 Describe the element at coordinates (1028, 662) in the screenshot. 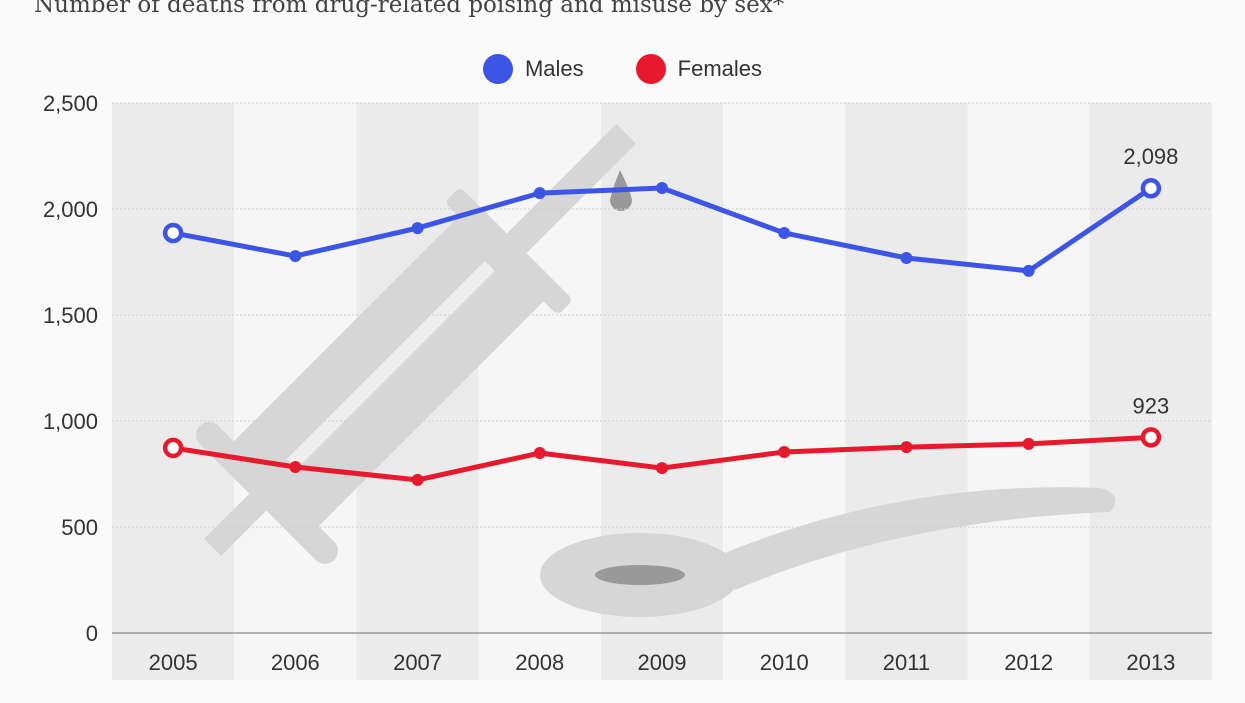

I see `x-tick-label: 2012` at that location.